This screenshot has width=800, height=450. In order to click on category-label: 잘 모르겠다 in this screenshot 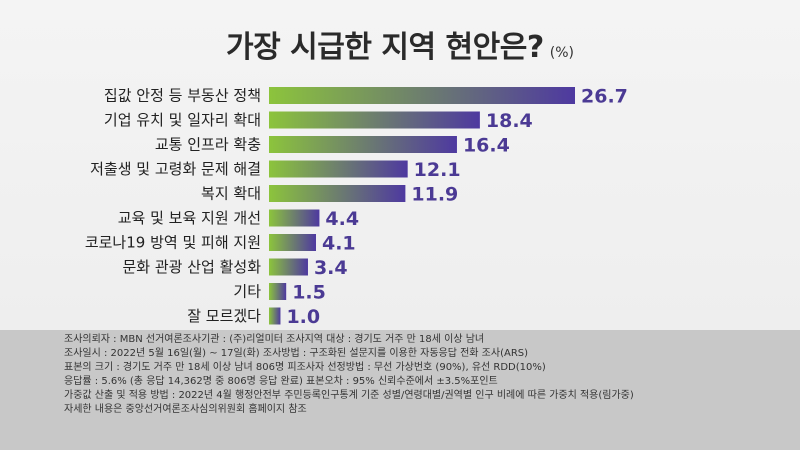, I will do `click(224, 316)`.